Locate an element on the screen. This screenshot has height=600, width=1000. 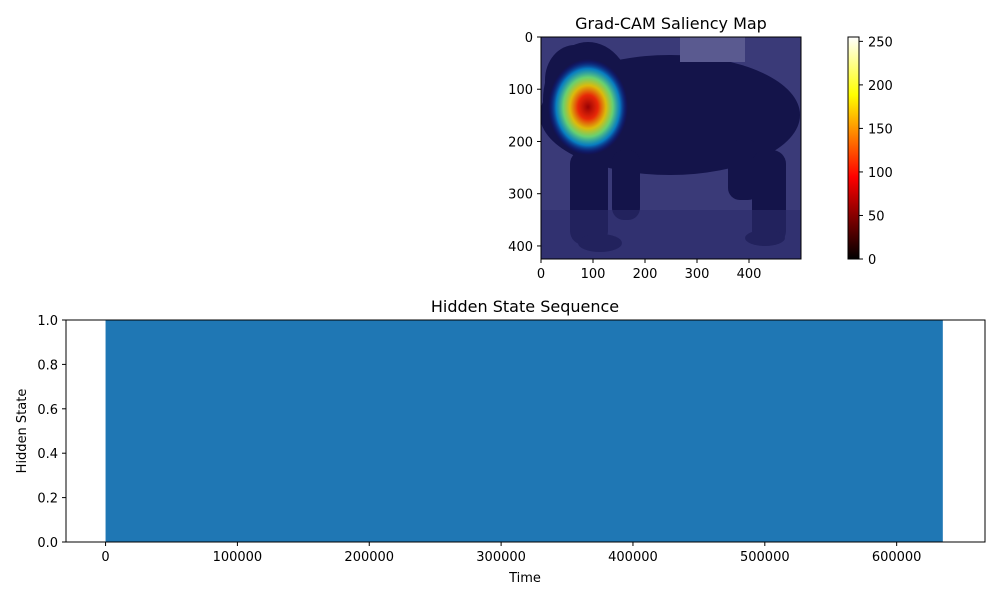
sequence-x-tick-label: 100000 is located at coordinates (238, 557).